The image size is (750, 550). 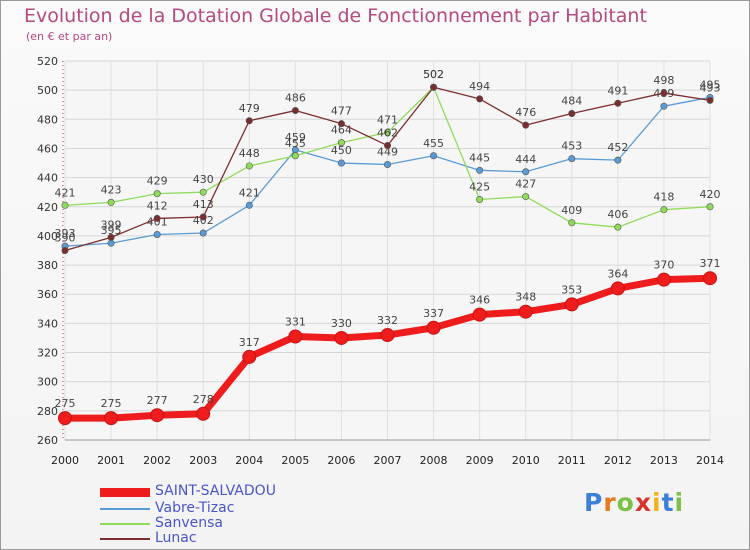 I want to click on y-tick-label: 500, so click(x=47, y=90).